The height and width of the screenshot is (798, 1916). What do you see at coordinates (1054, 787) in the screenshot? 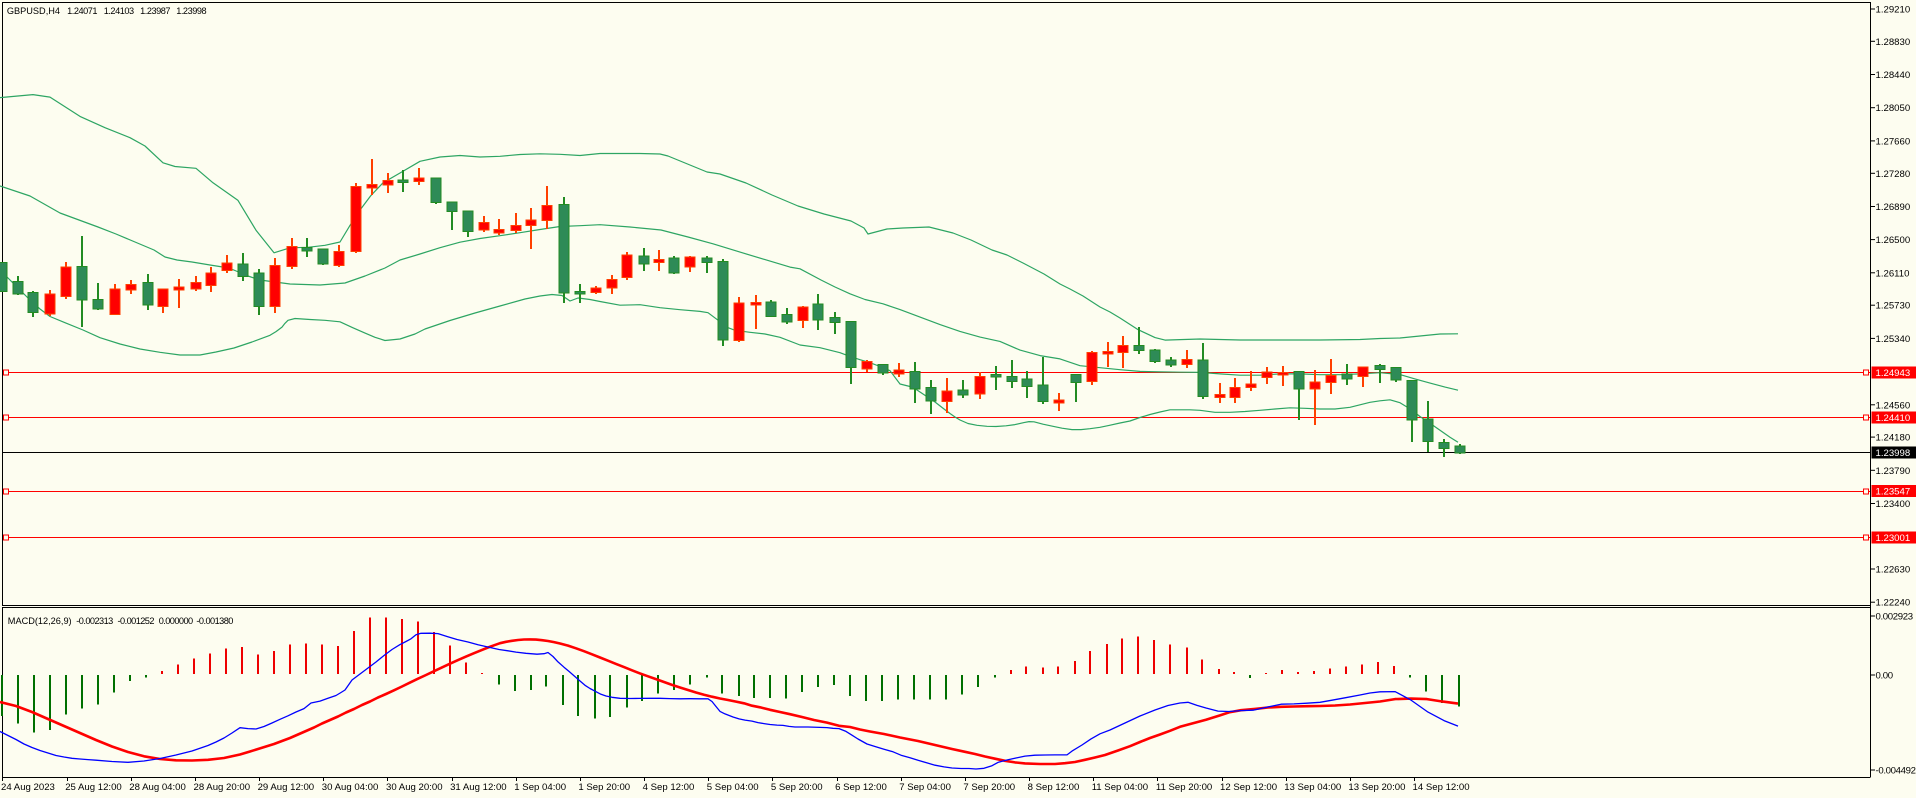
I see `svg-text: 8 Sep 12:00` at bounding box center [1054, 787].